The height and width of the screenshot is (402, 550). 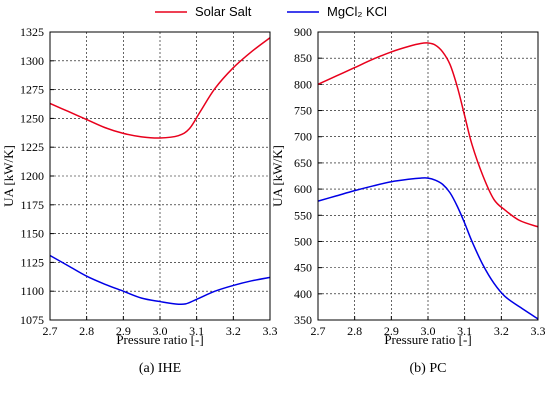 What do you see at coordinates (233, 331) in the screenshot?
I see `ihe-x-tick-label: 3.2` at bounding box center [233, 331].